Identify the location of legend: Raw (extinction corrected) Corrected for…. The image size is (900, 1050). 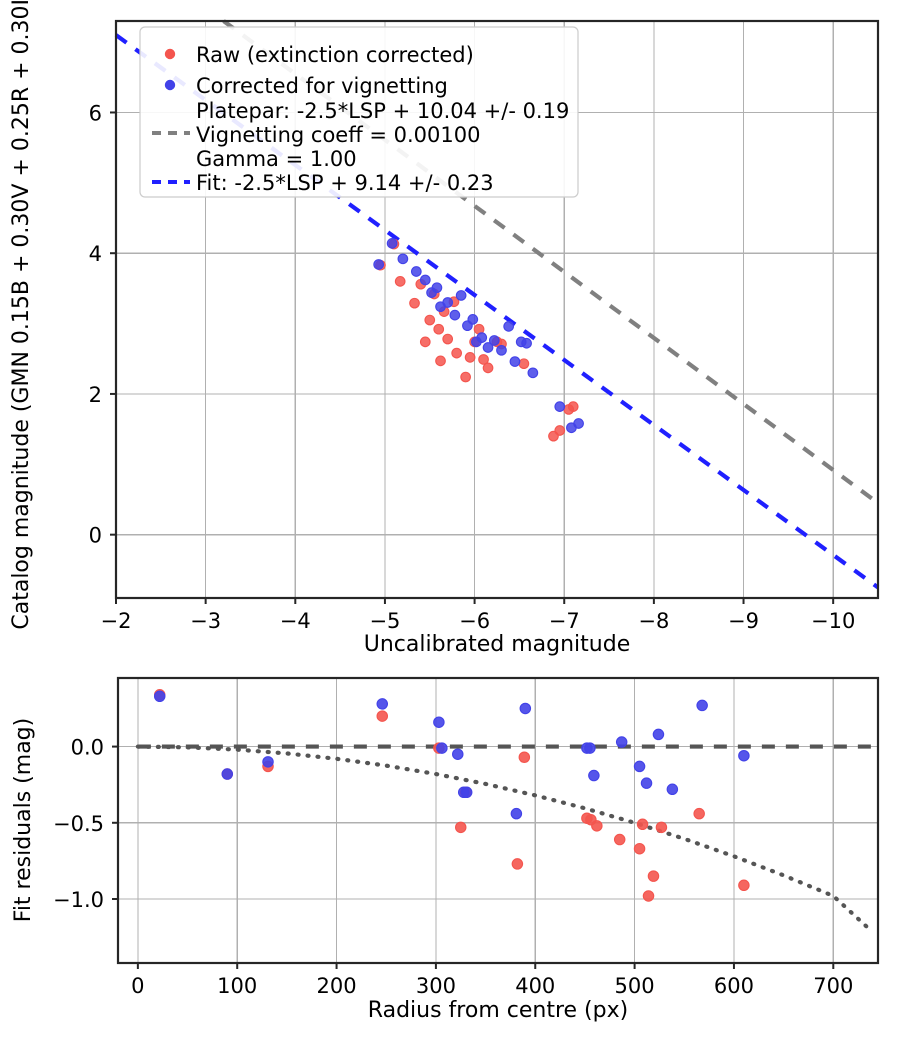
(359, 112).